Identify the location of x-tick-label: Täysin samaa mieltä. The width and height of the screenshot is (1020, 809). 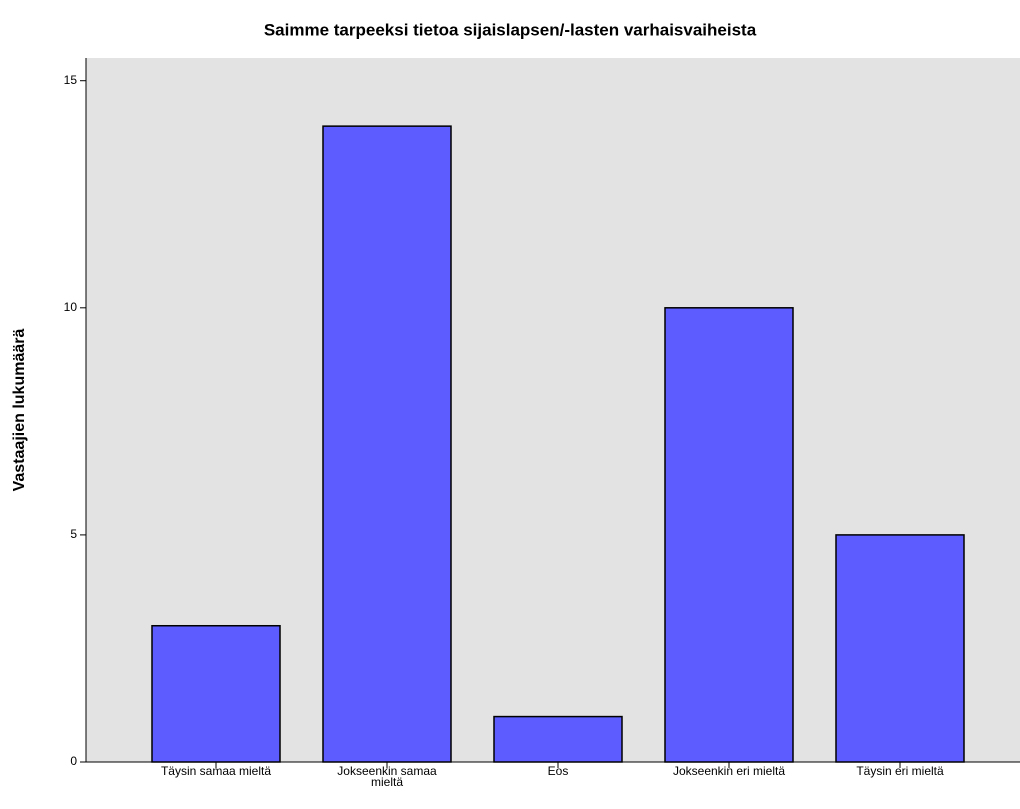
(216, 771).